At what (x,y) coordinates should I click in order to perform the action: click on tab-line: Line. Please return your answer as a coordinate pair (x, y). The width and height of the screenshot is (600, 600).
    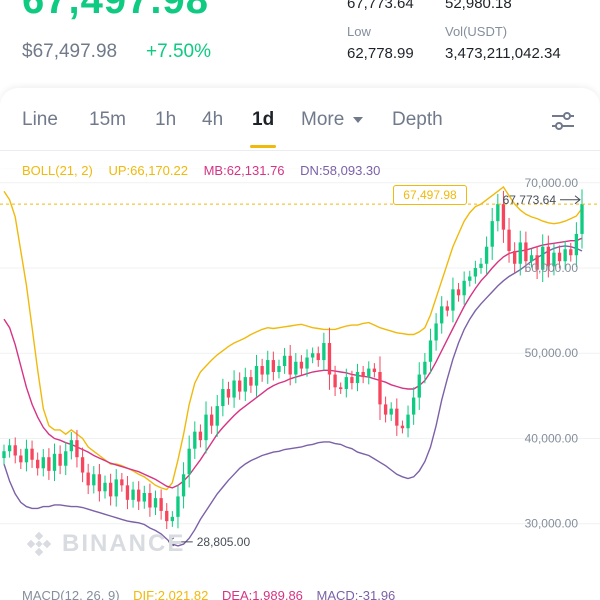
    Looking at the image, I should click on (40, 119).